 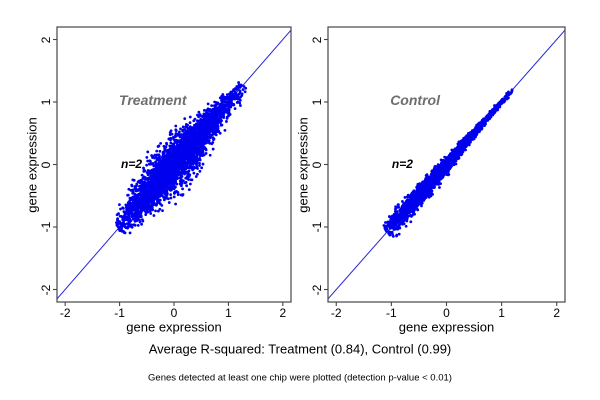 What do you see at coordinates (303, 164) in the screenshot?
I see `y-axis-label-control: gene expression` at bounding box center [303, 164].